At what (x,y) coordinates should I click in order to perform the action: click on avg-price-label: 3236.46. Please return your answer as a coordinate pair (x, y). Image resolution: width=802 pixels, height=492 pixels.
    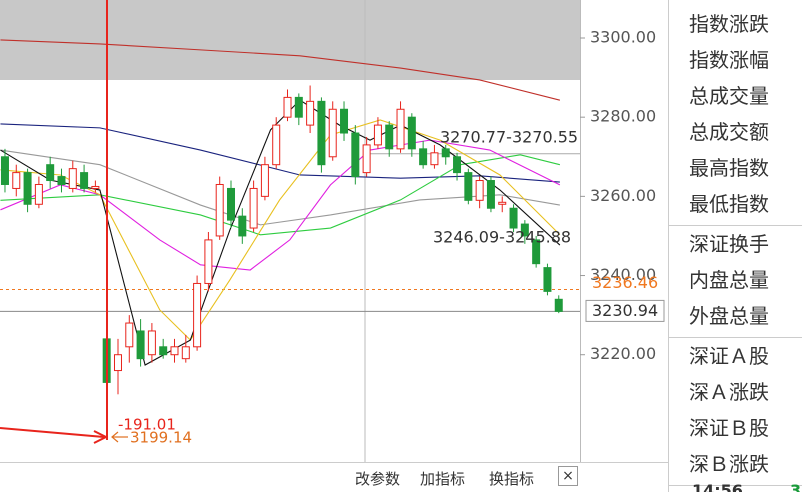
    Looking at the image, I should click on (625, 282).